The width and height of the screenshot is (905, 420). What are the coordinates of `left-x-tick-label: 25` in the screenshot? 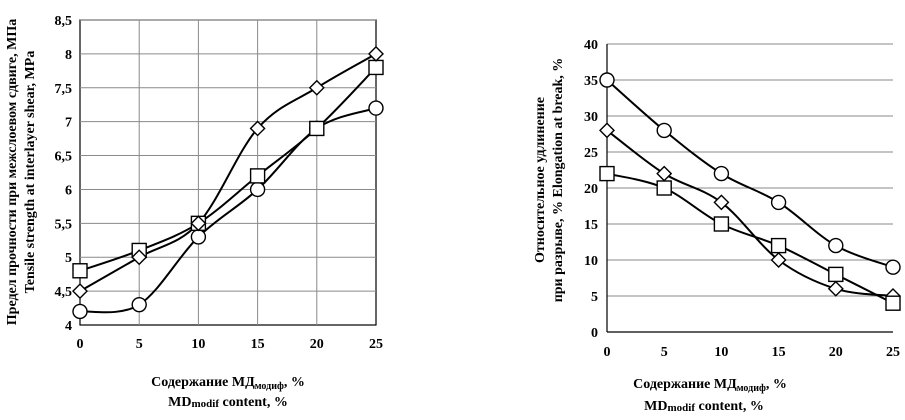 It's located at (376, 344).